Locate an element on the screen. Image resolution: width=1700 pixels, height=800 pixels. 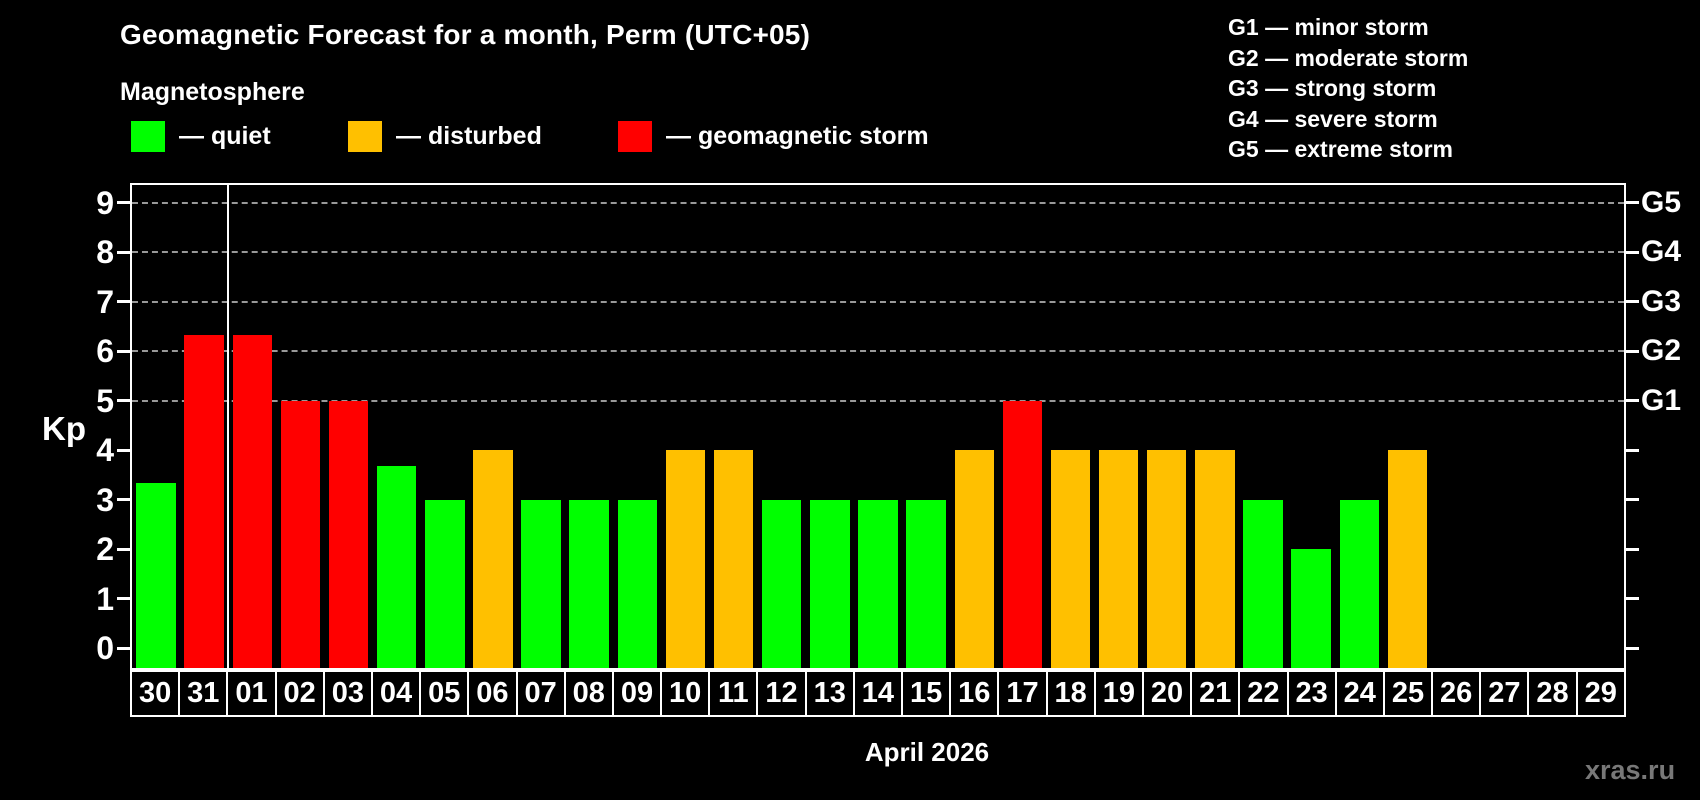
x-axis-day-label-03: 03 is located at coordinates (347, 693).